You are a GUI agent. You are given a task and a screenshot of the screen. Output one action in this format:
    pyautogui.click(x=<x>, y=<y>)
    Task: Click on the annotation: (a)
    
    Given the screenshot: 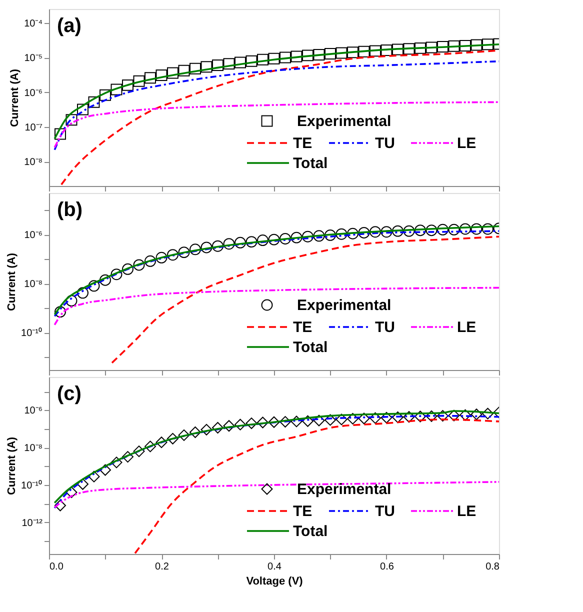 What is the action you would take?
    pyautogui.click(x=69, y=26)
    